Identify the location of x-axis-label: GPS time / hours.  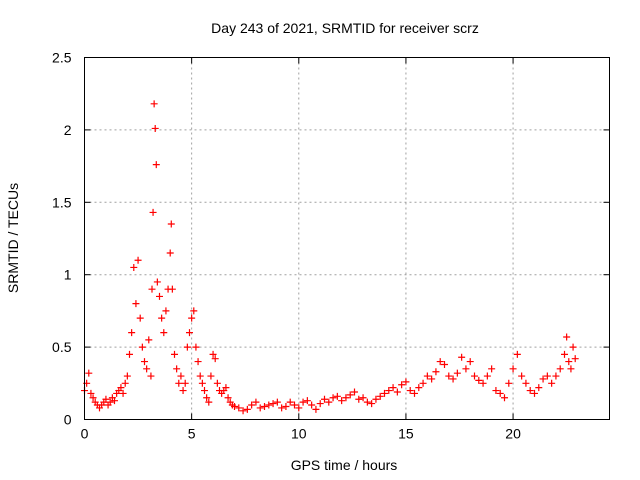
(344, 465).